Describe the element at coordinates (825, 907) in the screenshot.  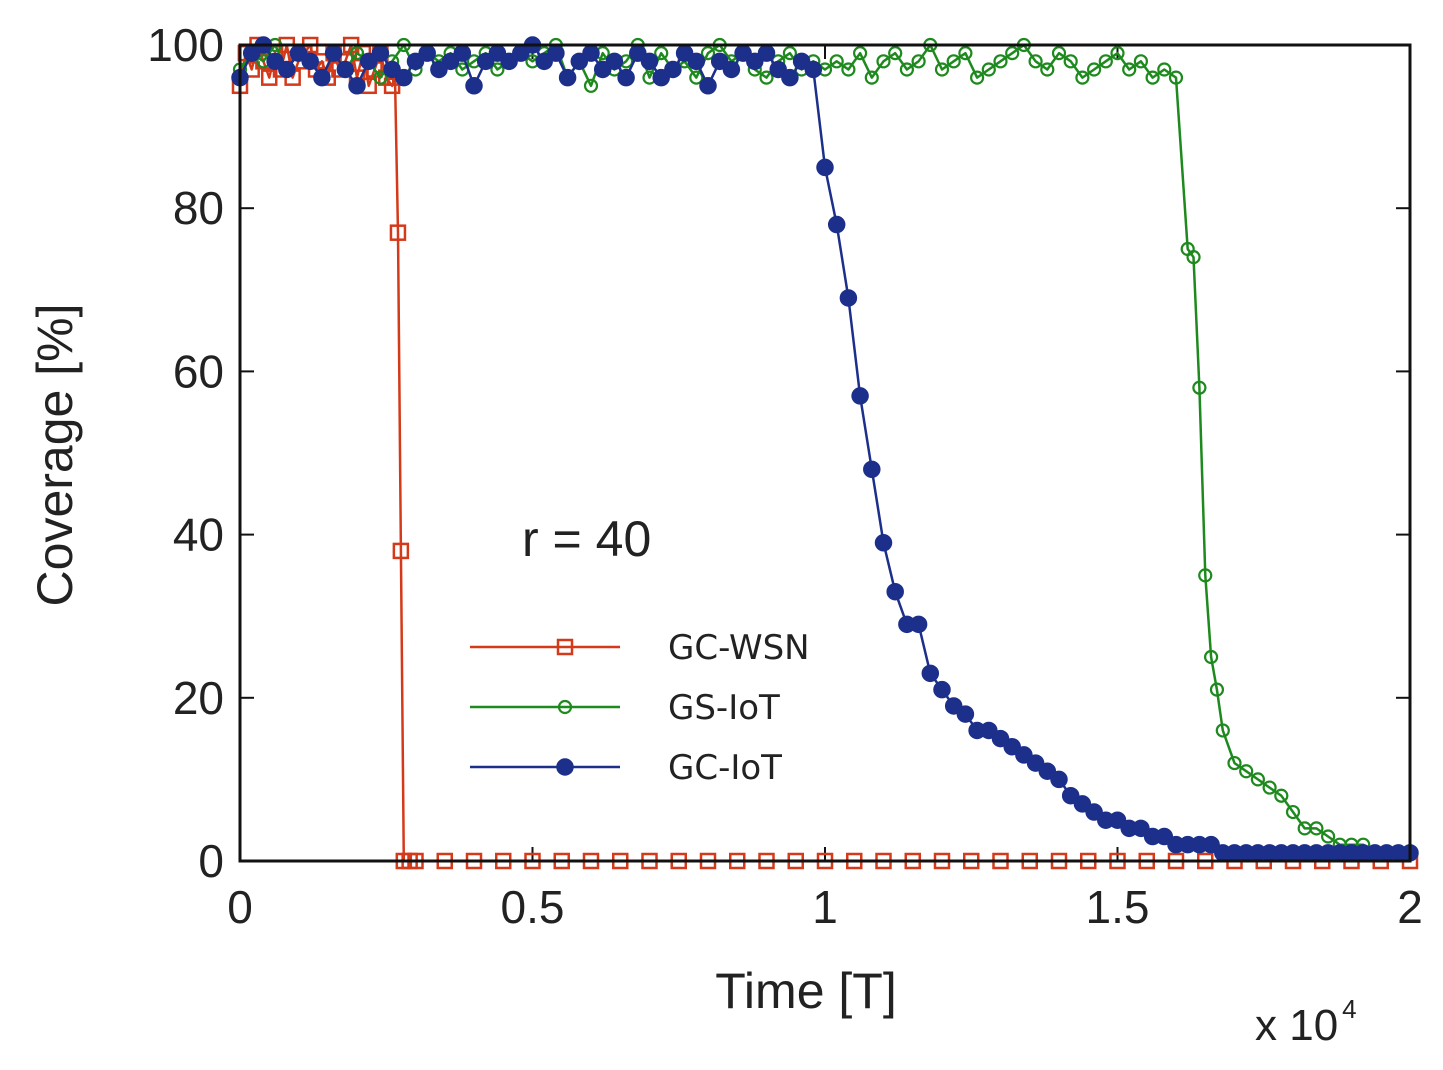
I see `x-tick-label: 1` at that location.